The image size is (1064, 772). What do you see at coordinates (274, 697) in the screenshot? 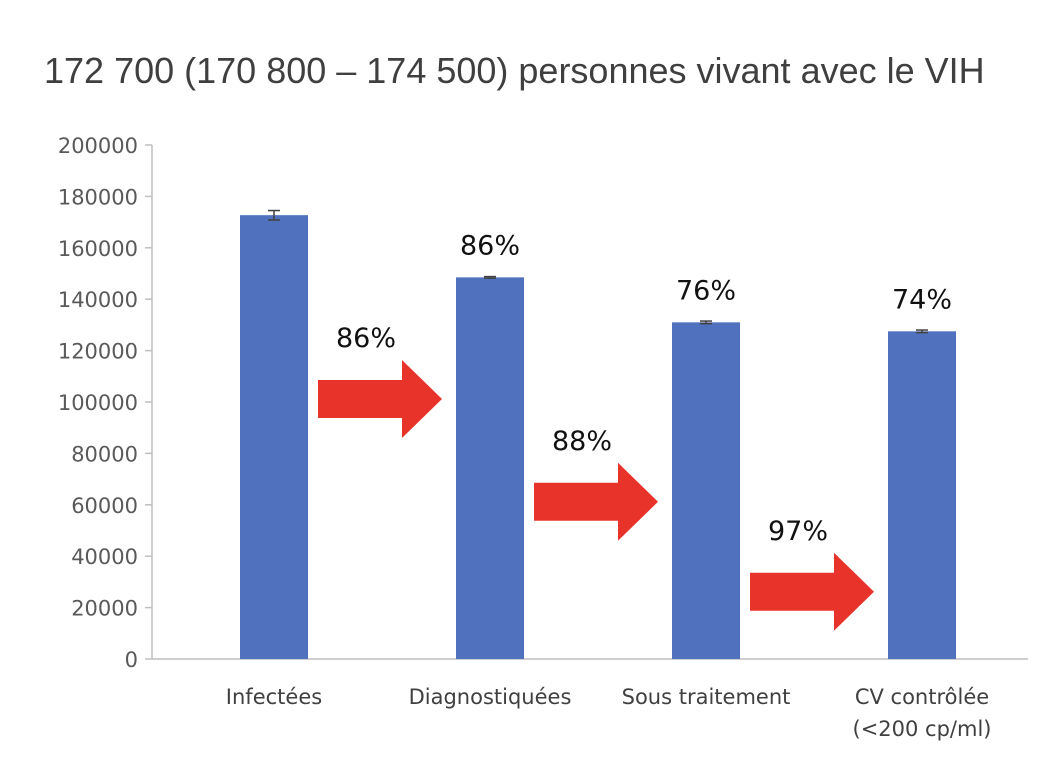
I see `x-category-label: Infectées` at bounding box center [274, 697].